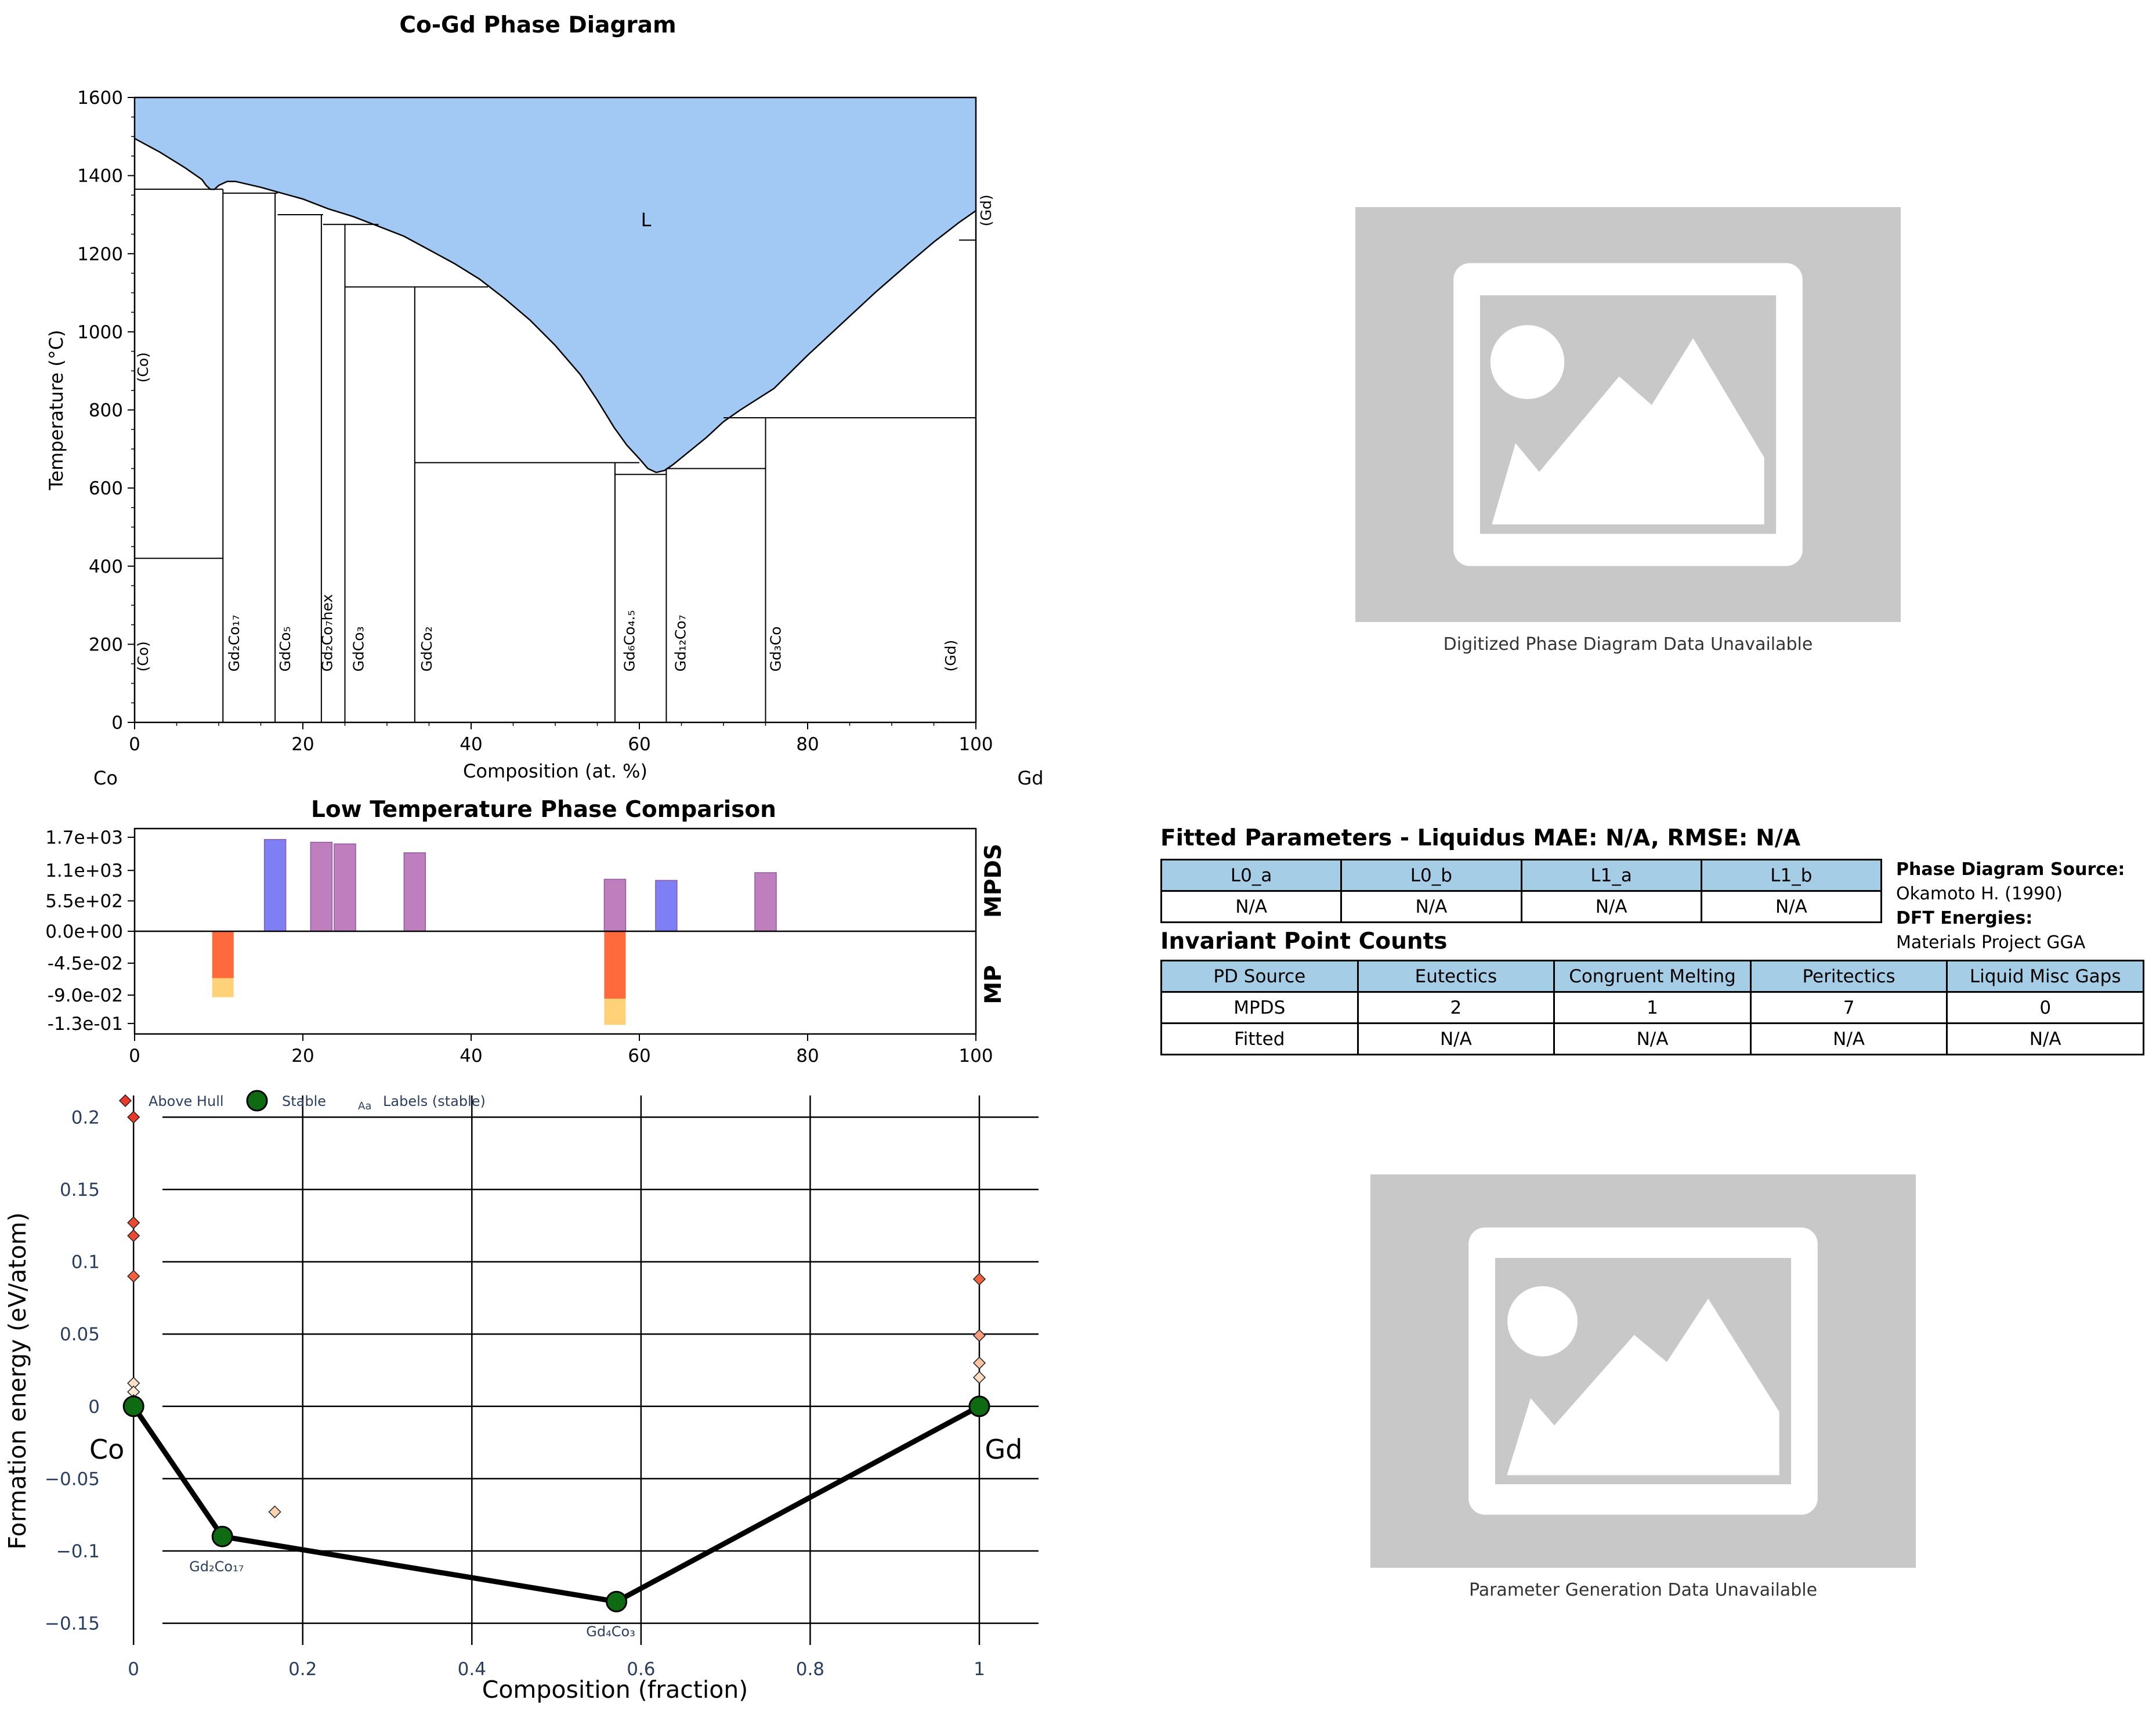  I want to click on end-label-co: Co, so click(106, 1450).